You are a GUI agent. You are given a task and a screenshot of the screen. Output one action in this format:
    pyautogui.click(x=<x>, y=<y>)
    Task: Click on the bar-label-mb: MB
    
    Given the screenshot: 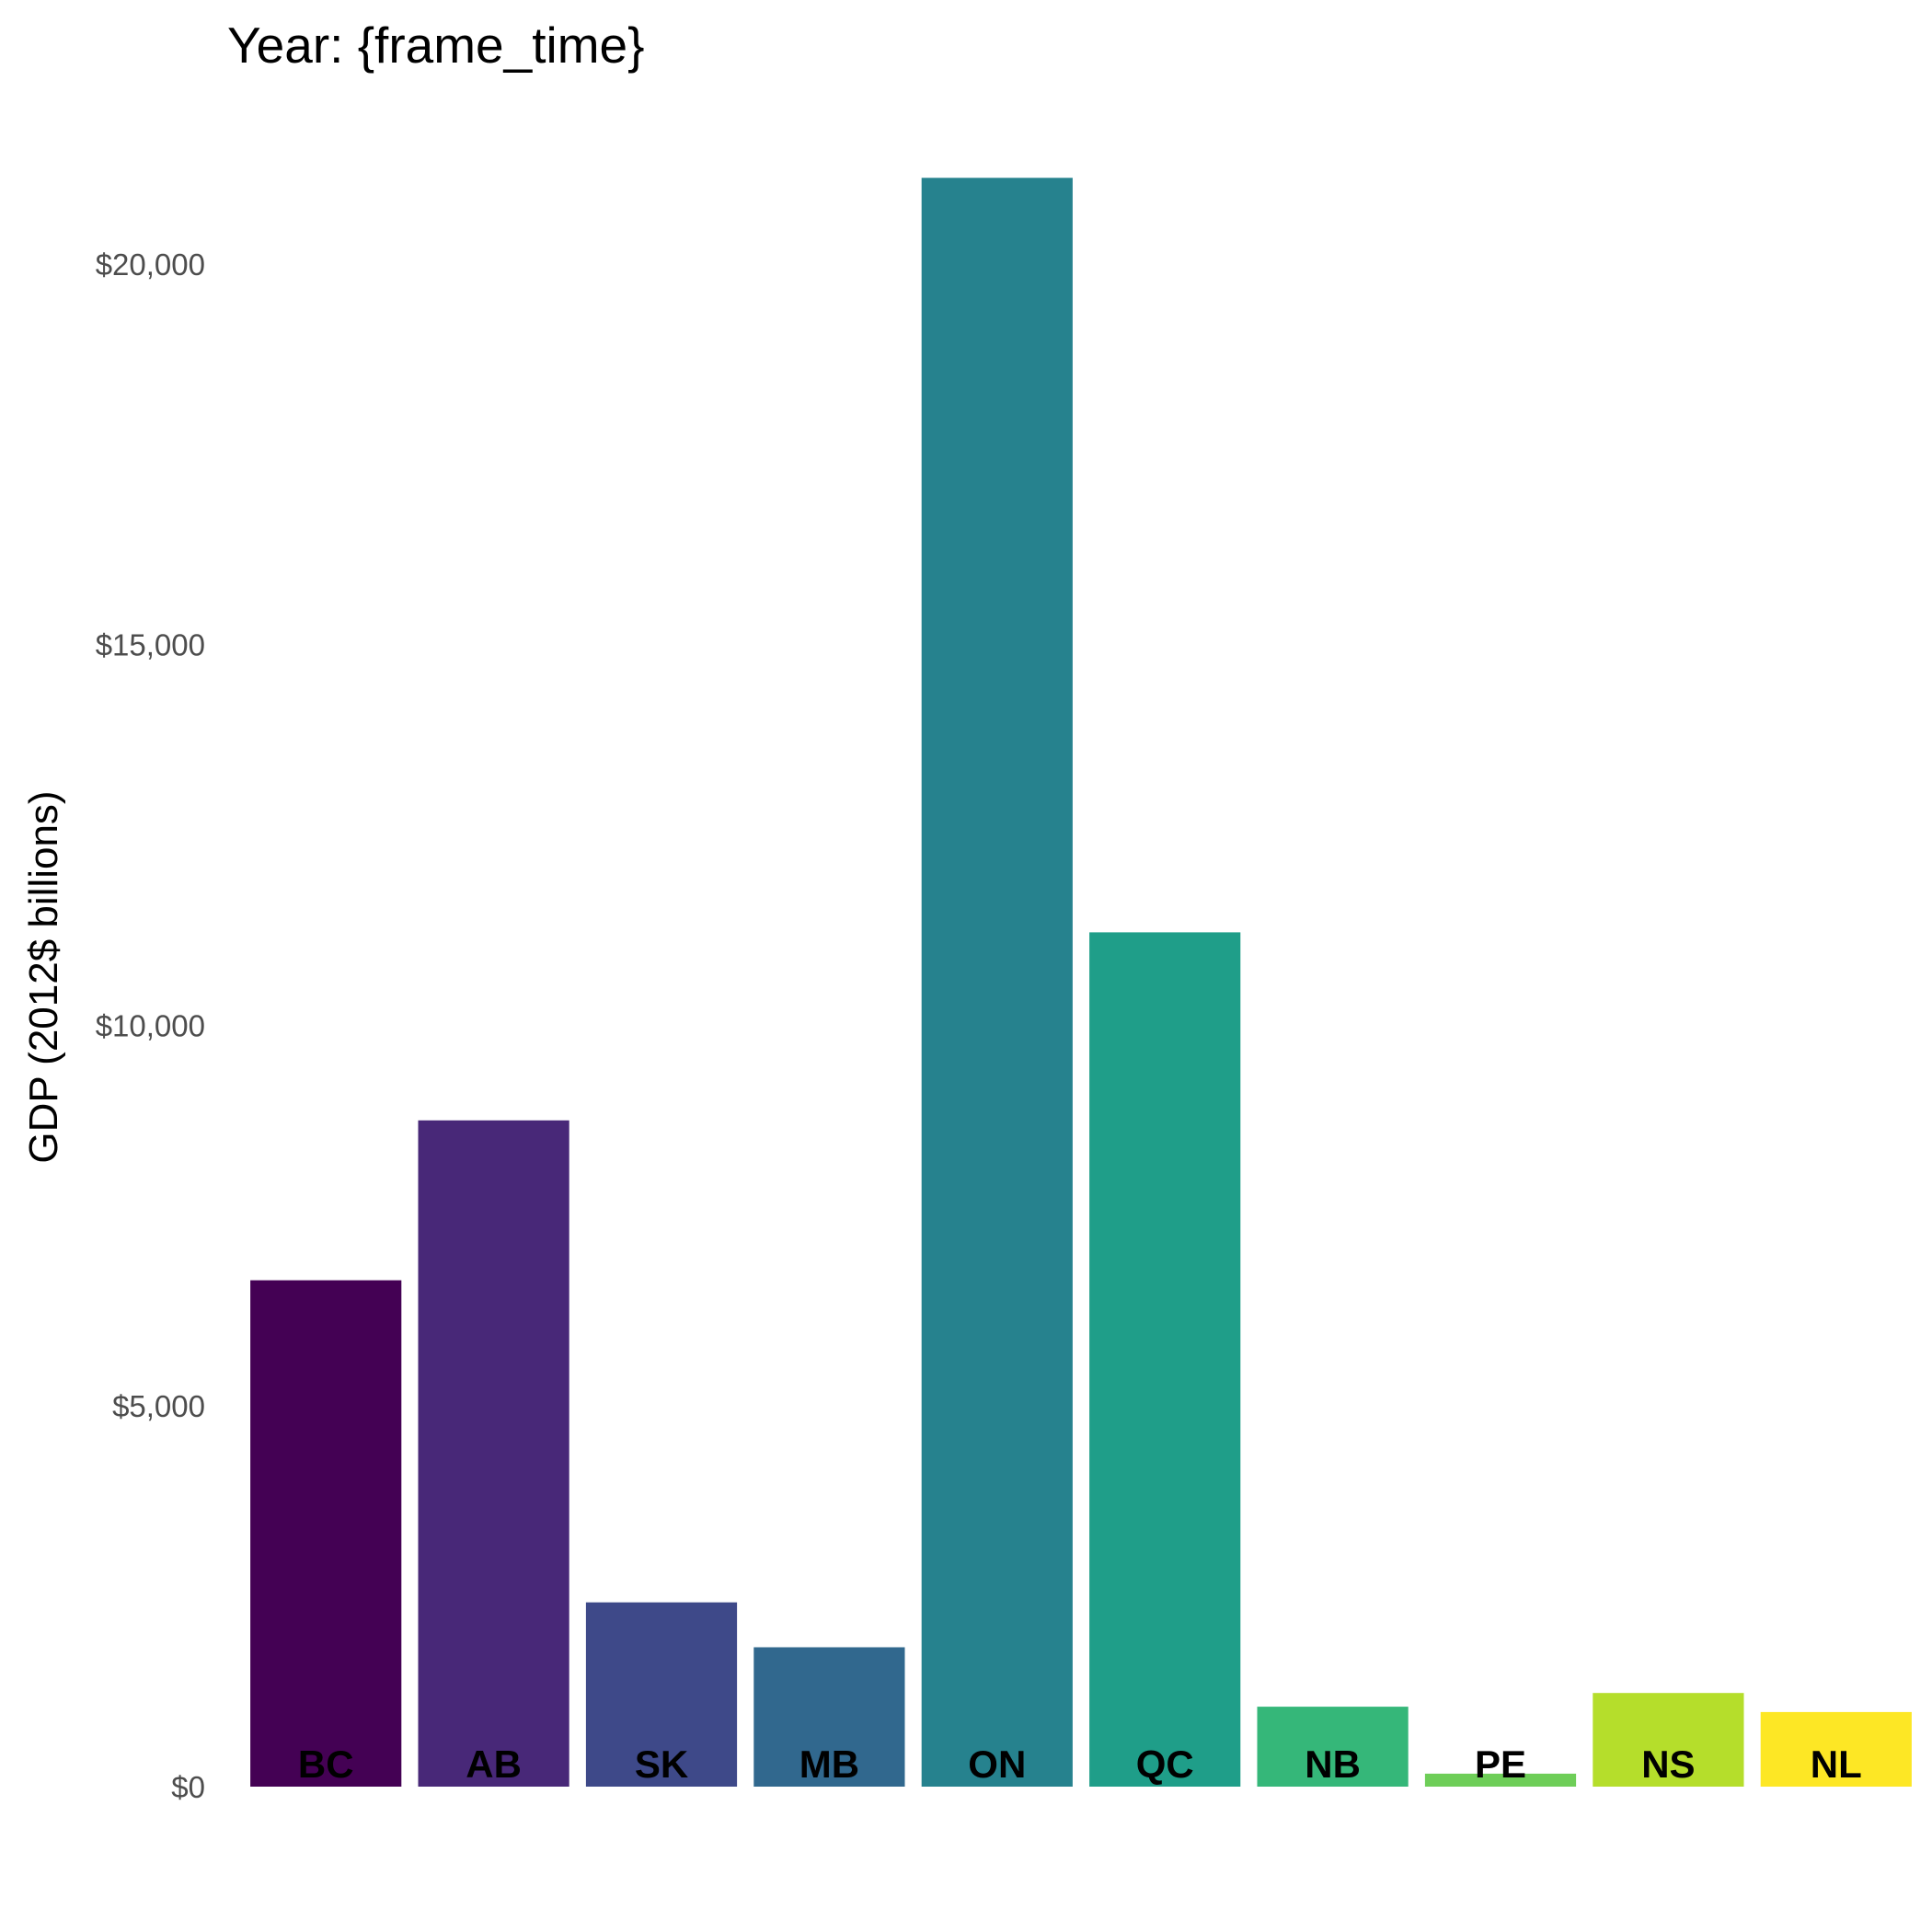 What is the action you would take?
    pyautogui.click(x=829, y=1764)
    